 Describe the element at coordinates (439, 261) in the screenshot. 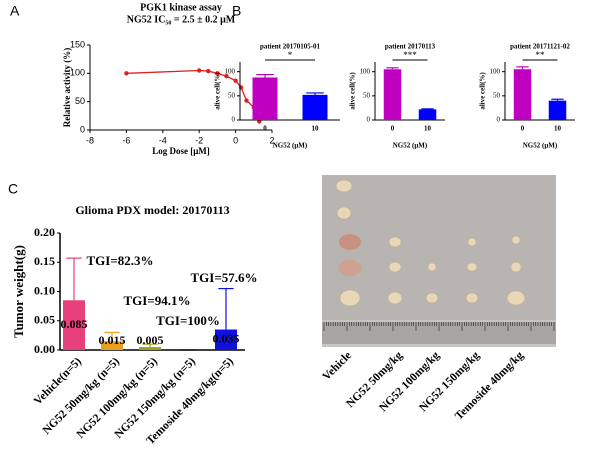

I see `tumor-photo` at that location.